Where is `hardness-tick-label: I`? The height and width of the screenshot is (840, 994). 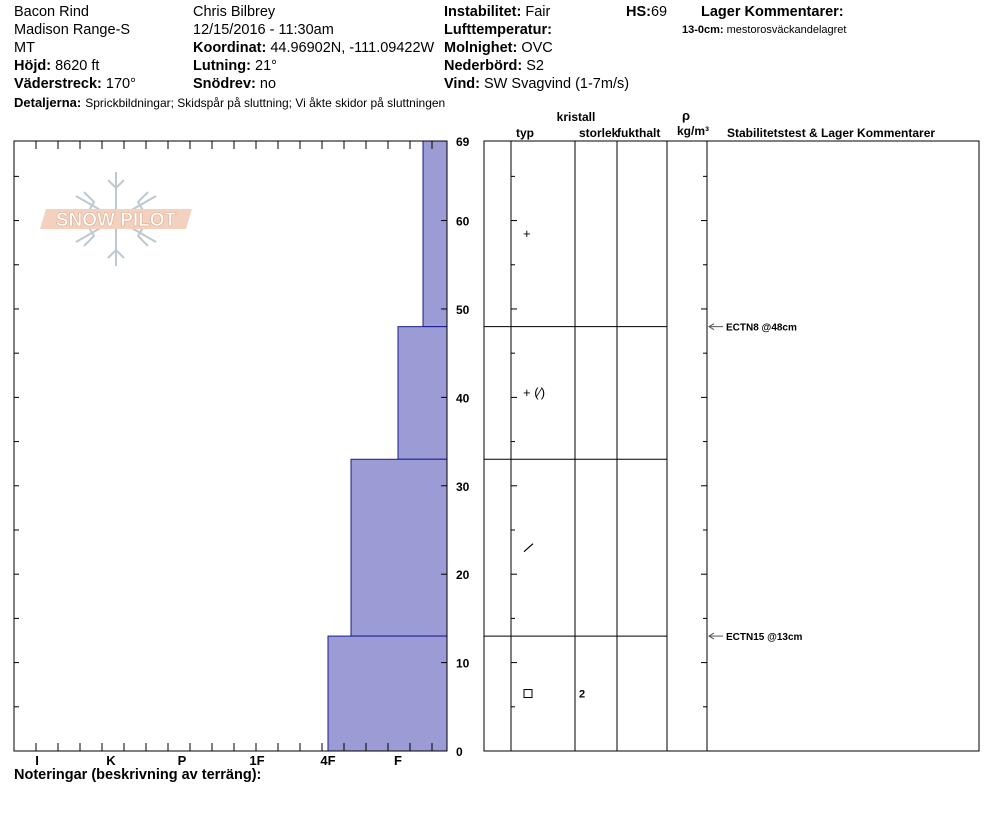 hardness-tick-label: I is located at coordinates (37, 760).